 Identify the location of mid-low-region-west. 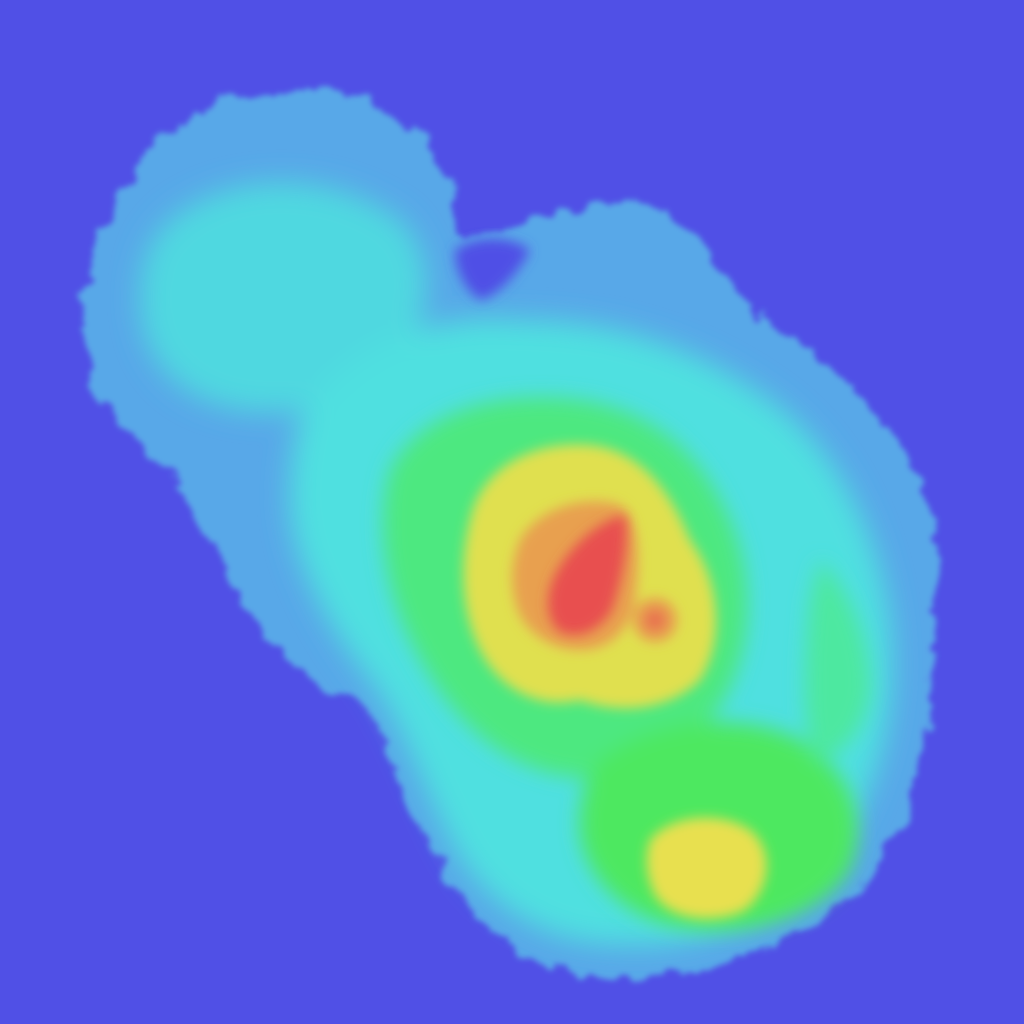
(283, 297).